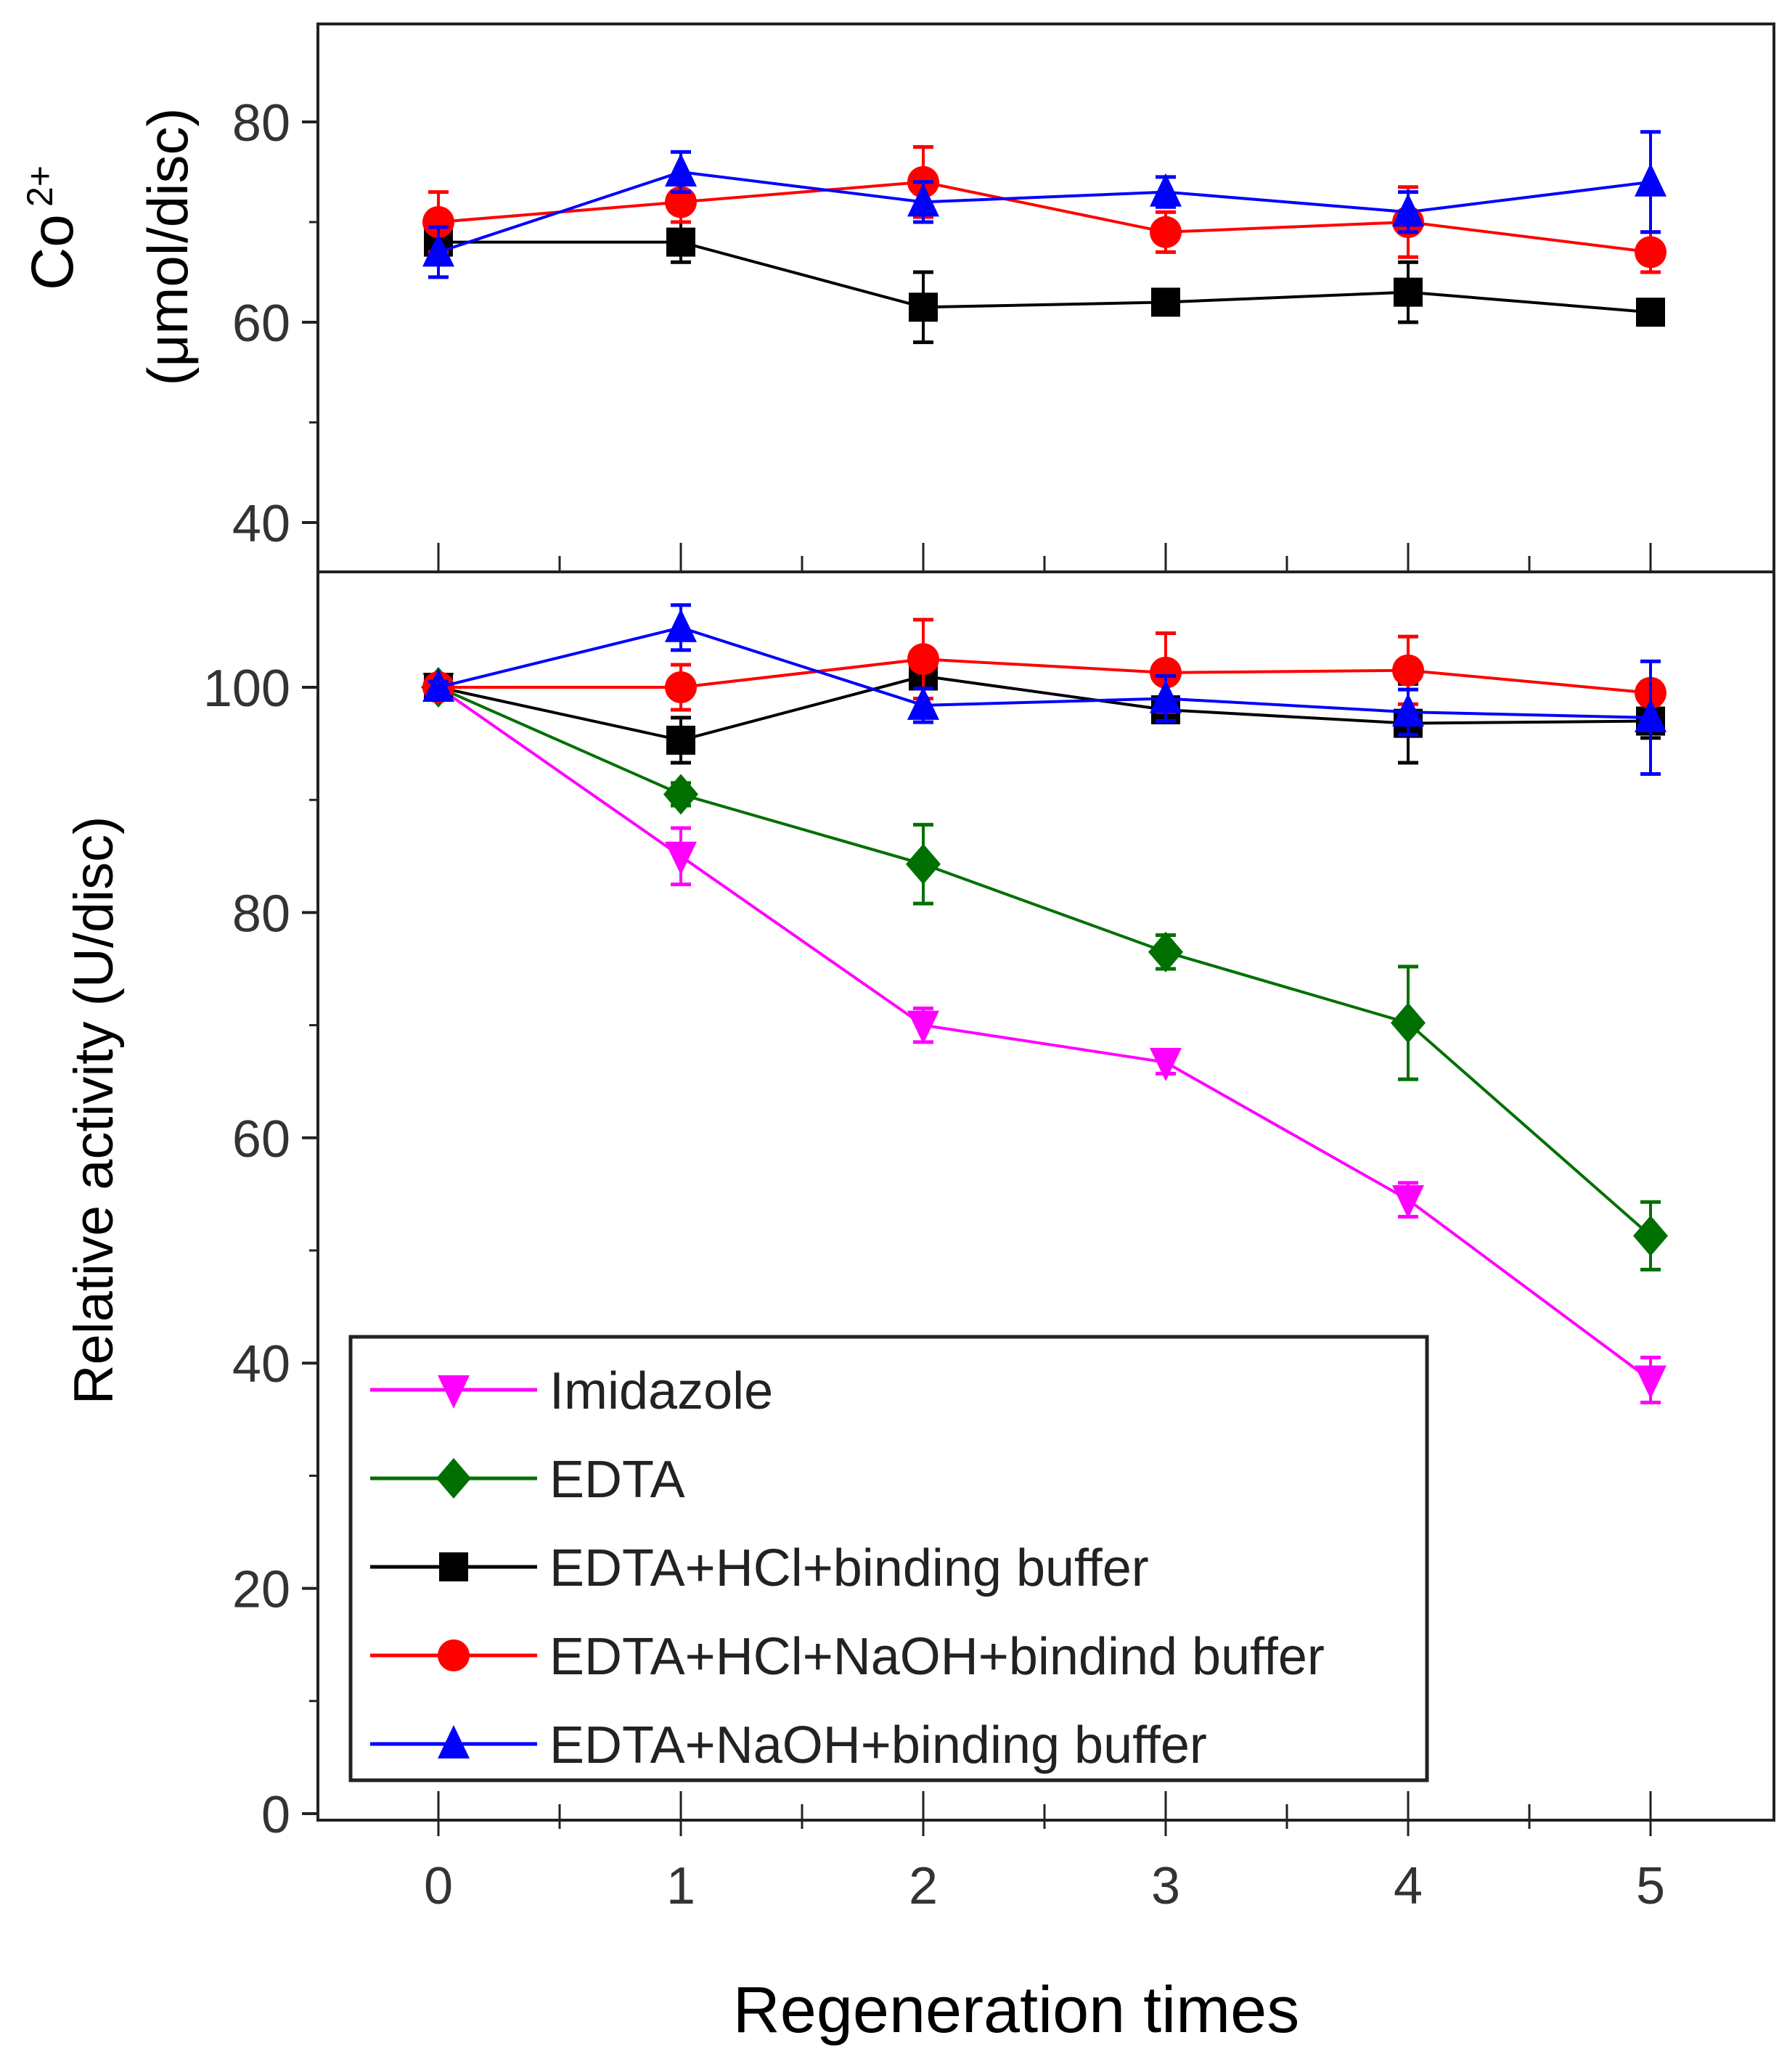 Image resolution: width=1787 pixels, height=2072 pixels. I want to click on legend-label: Imidazole, so click(661, 1391).